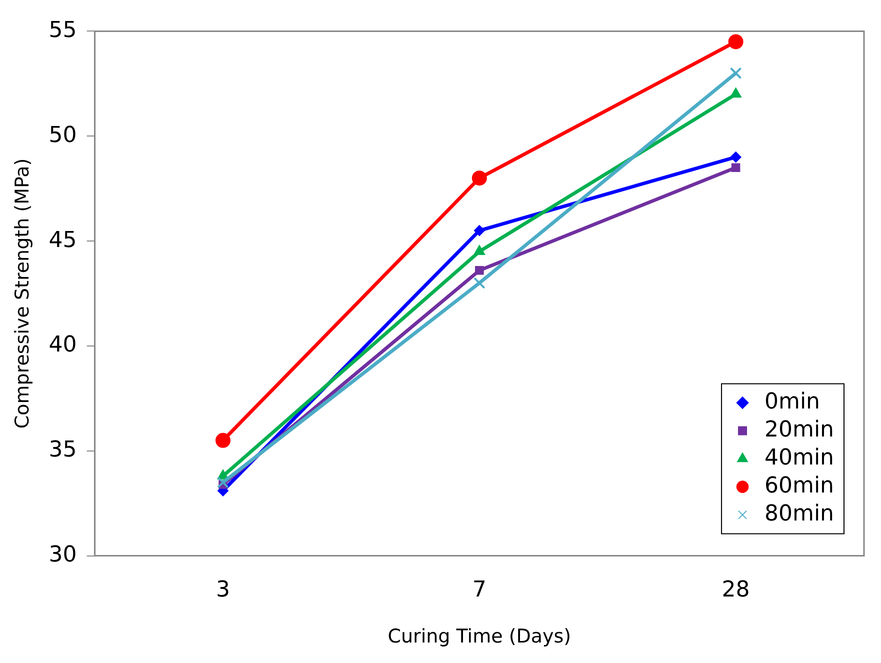 The width and height of the screenshot is (881, 663). I want to click on x-axis-title: Curing Time (Days), so click(480, 637).